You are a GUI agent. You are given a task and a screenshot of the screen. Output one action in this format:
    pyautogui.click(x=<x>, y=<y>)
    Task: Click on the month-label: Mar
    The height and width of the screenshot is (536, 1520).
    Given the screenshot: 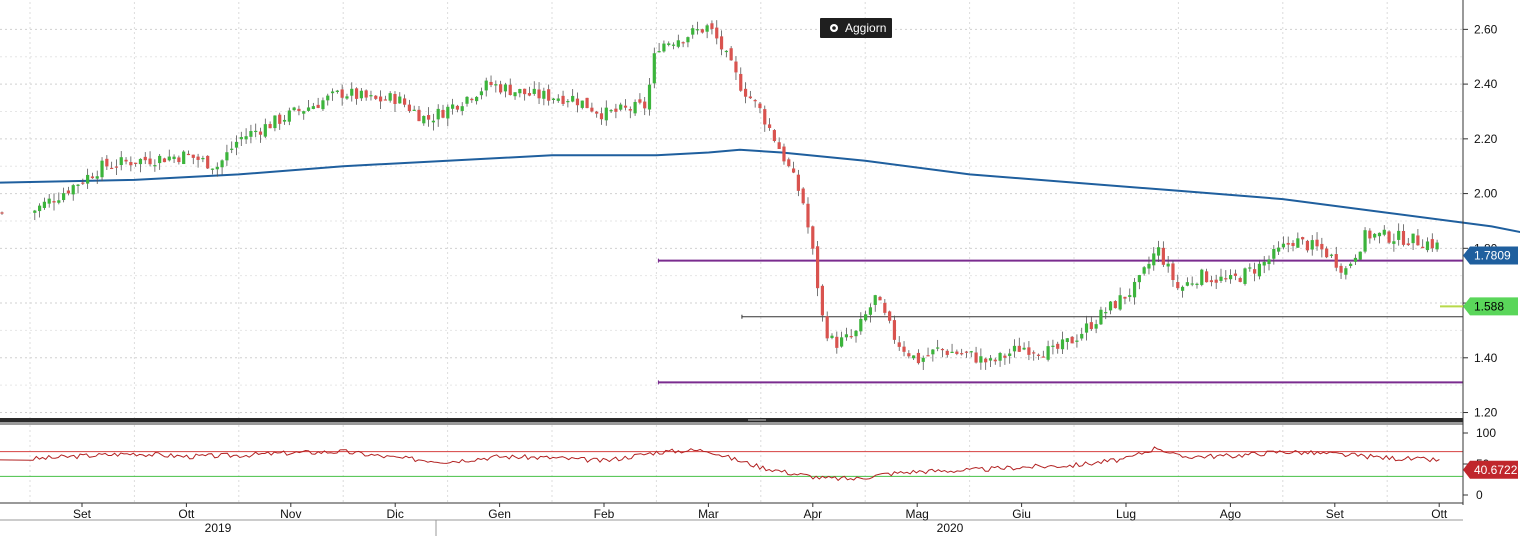 What is the action you would take?
    pyautogui.click(x=708, y=514)
    